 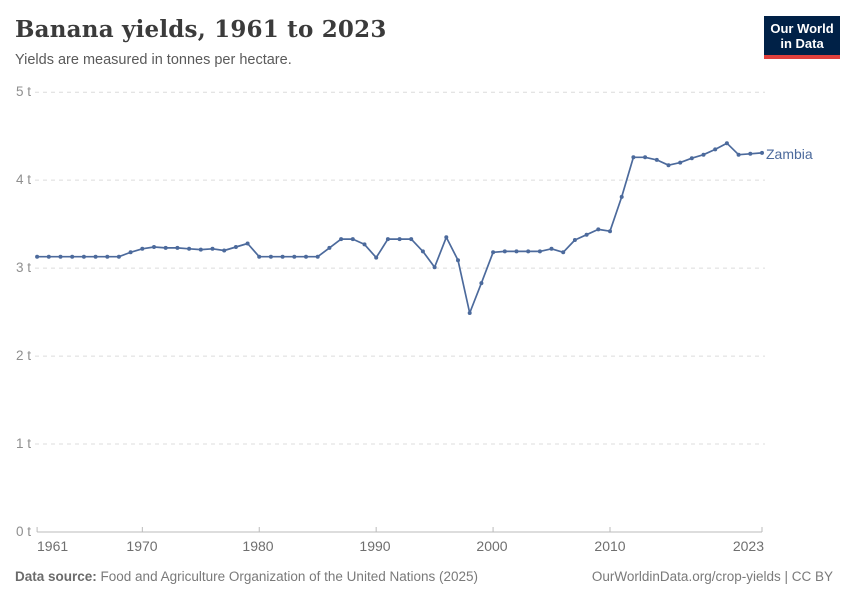 I want to click on data-point-zambia-1963, so click(x=60, y=256).